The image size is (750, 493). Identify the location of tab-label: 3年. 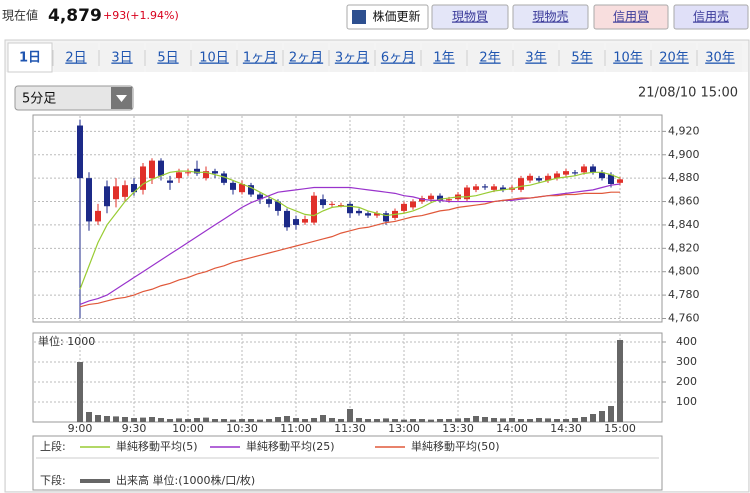
(535, 58).